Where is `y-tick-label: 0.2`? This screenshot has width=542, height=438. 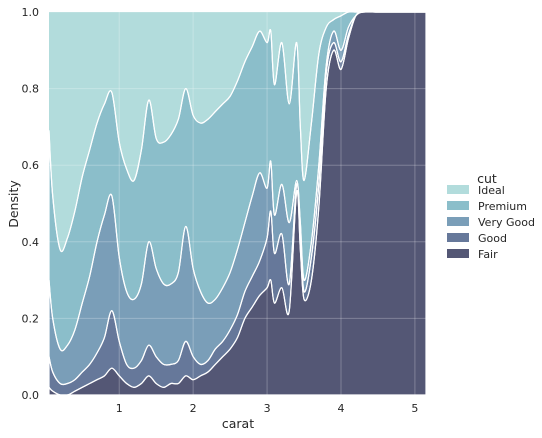 y-tick-label: 0.2 is located at coordinates (31, 318).